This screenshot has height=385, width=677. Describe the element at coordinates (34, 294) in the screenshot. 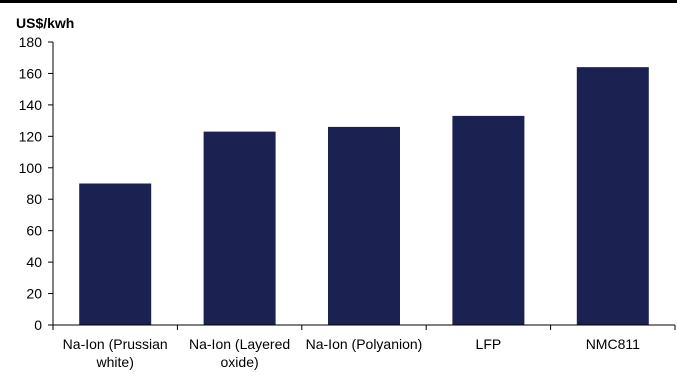

I see `y-tick-label: 20` at that location.